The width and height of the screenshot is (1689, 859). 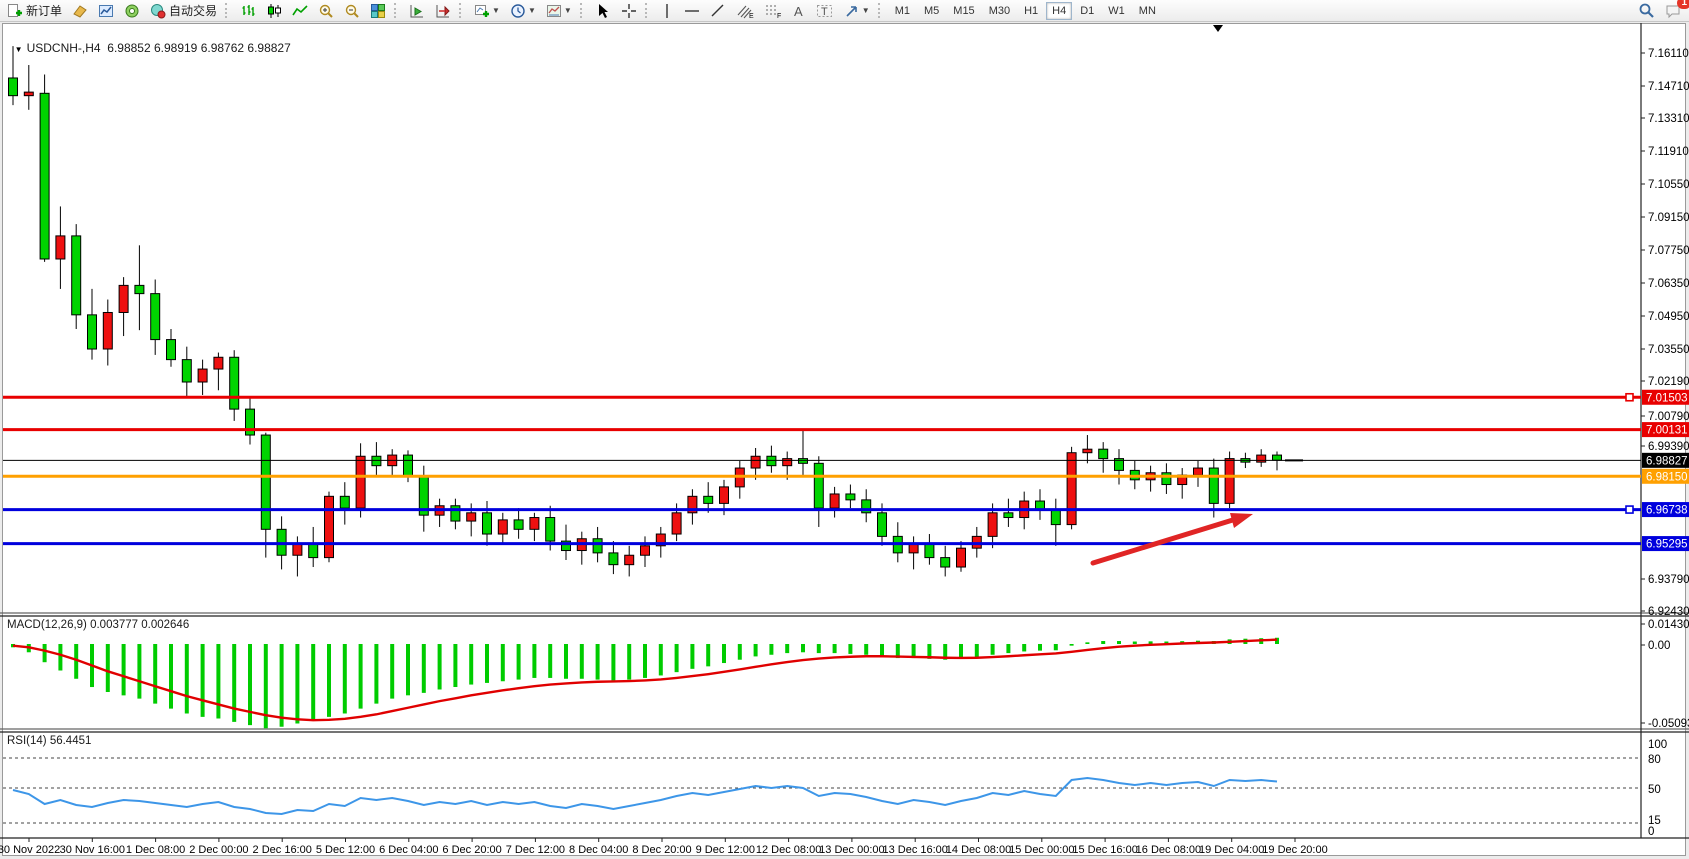 What do you see at coordinates (902, 10) in the screenshot?
I see `timeframe-m1: M1` at bounding box center [902, 10].